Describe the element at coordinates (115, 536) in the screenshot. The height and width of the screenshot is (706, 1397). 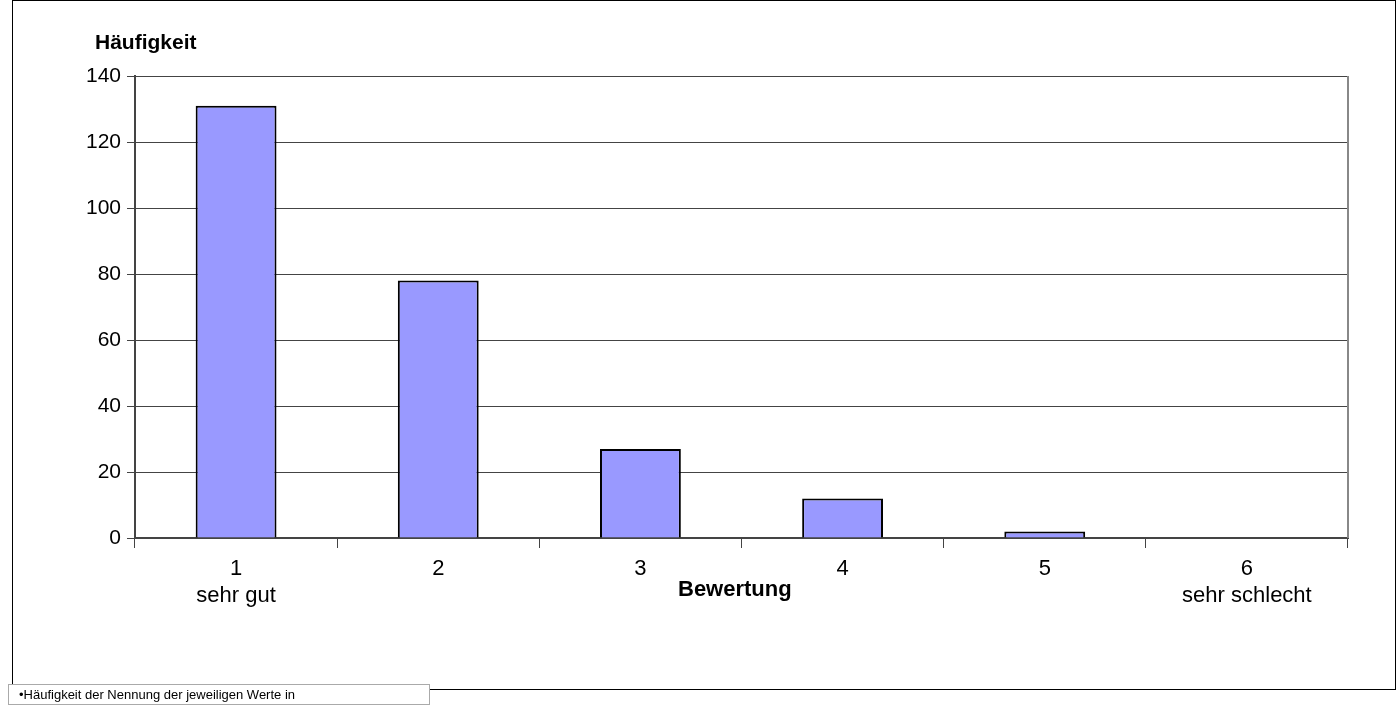
I see `y-tick-label: 0` at that location.